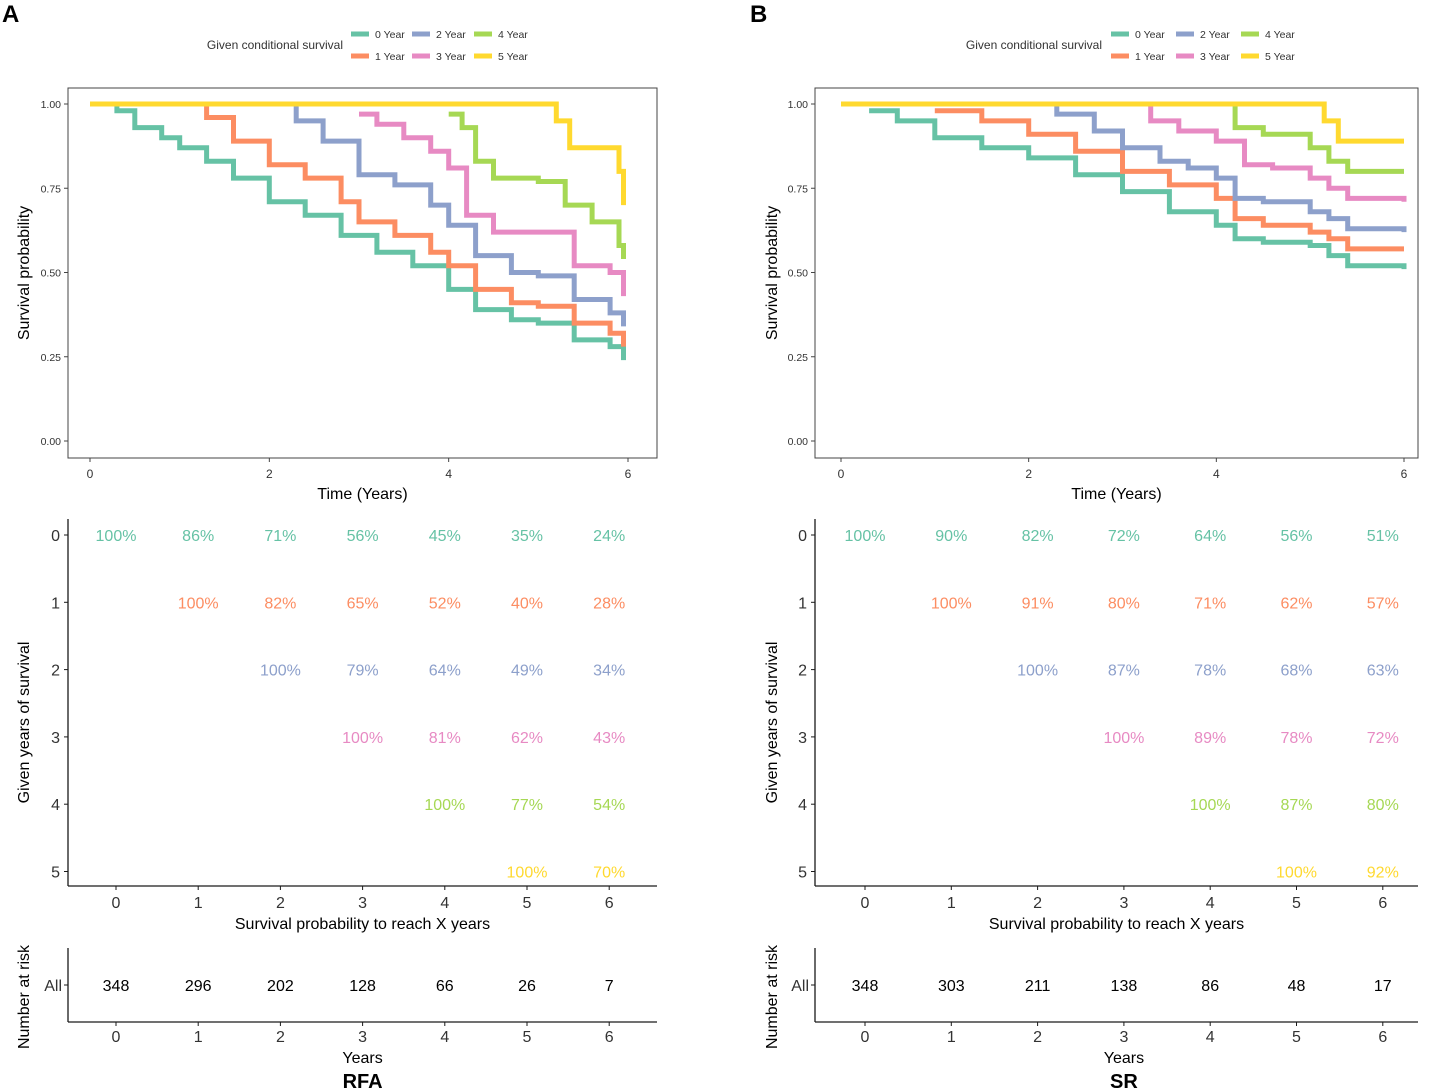 This screenshot has height=1091, width=1434. I want to click on risk-value: 303, so click(951, 986).